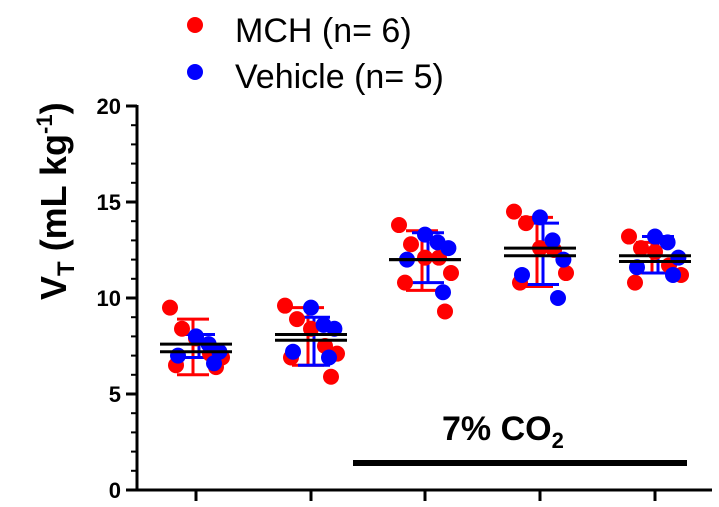 The width and height of the screenshot is (719, 507). What do you see at coordinates (115, 490) in the screenshot?
I see `y-tick-label: 0` at bounding box center [115, 490].